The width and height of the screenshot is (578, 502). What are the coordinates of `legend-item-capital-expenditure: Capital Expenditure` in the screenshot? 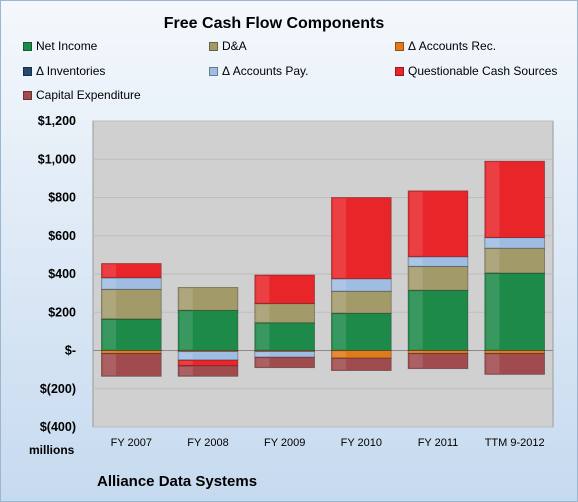 It's located at (82, 95).